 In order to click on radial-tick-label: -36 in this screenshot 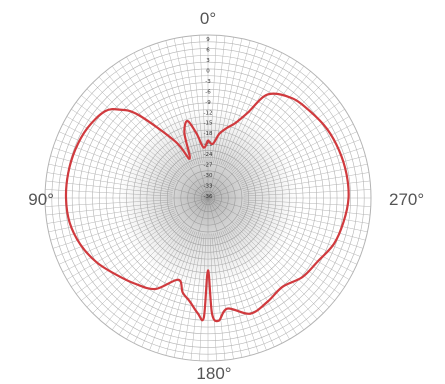, I will do `click(208, 197)`.